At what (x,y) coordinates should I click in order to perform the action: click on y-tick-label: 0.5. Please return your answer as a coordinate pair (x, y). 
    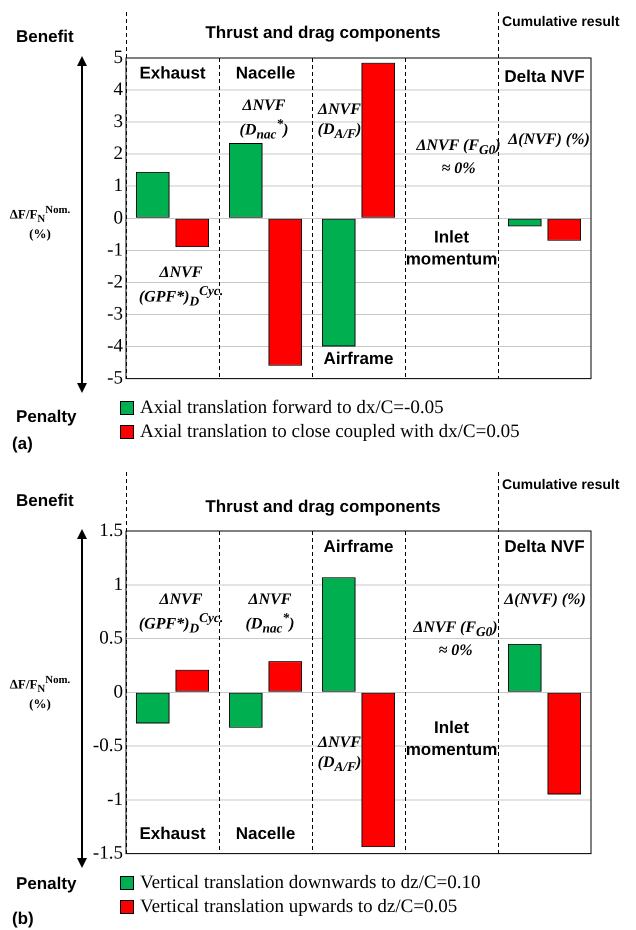
    Looking at the image, I should click on (111, 638).